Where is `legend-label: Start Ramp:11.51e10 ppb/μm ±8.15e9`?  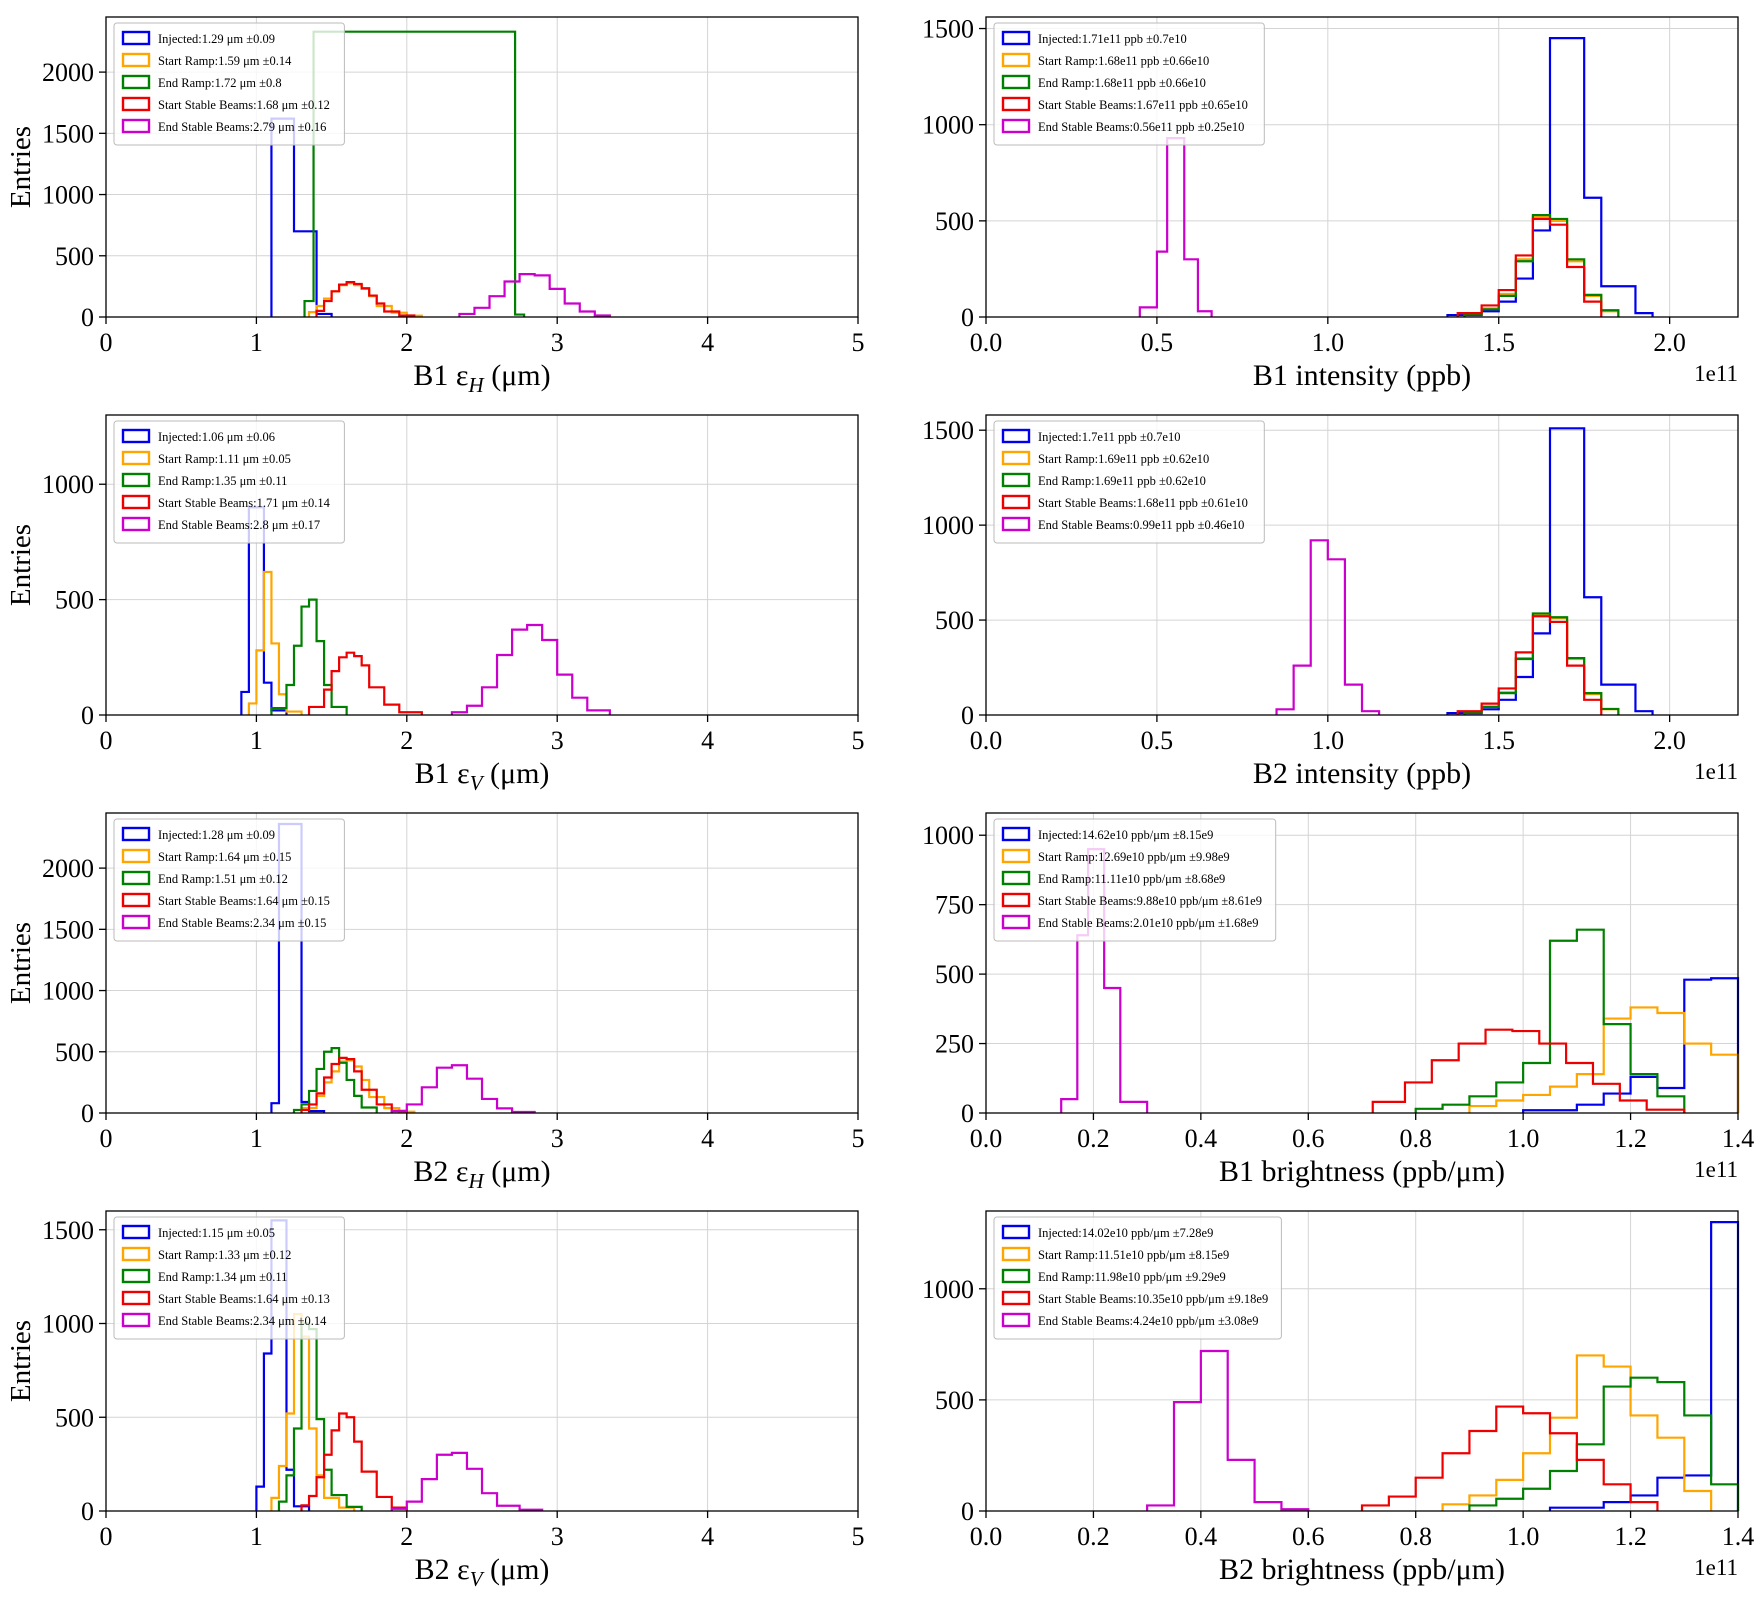 legend-label: Start Ramp:11.51e10 ppb/μm ±8.15e9 is located at coordinates (1133, 1255).